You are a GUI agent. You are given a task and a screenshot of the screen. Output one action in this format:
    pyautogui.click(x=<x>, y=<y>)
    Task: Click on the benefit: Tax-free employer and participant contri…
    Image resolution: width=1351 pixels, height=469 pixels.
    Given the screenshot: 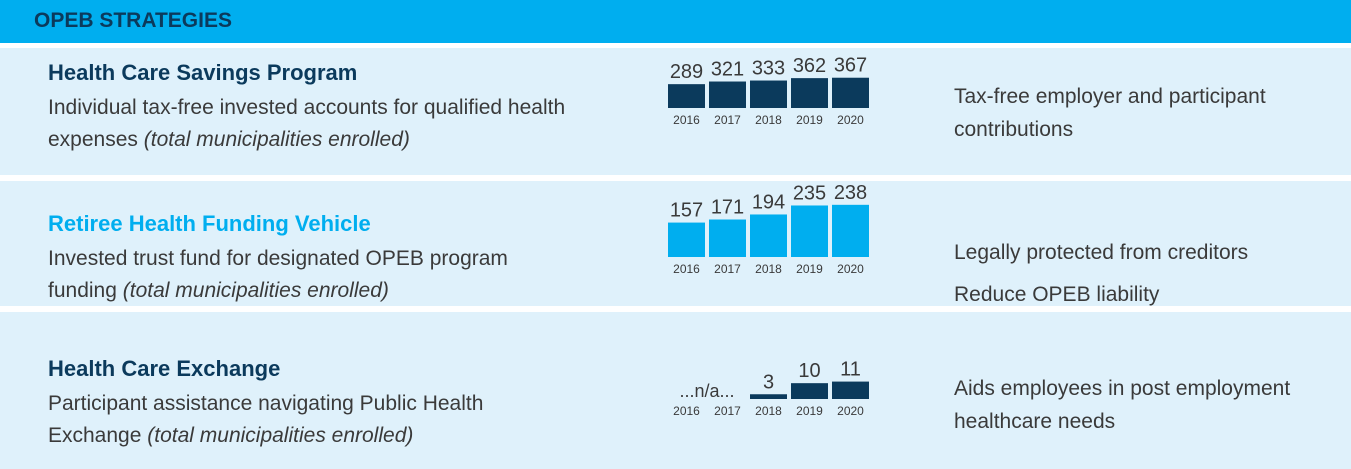 What is the action you would take?
    pyautogui.click(x=1110, y=113)
    